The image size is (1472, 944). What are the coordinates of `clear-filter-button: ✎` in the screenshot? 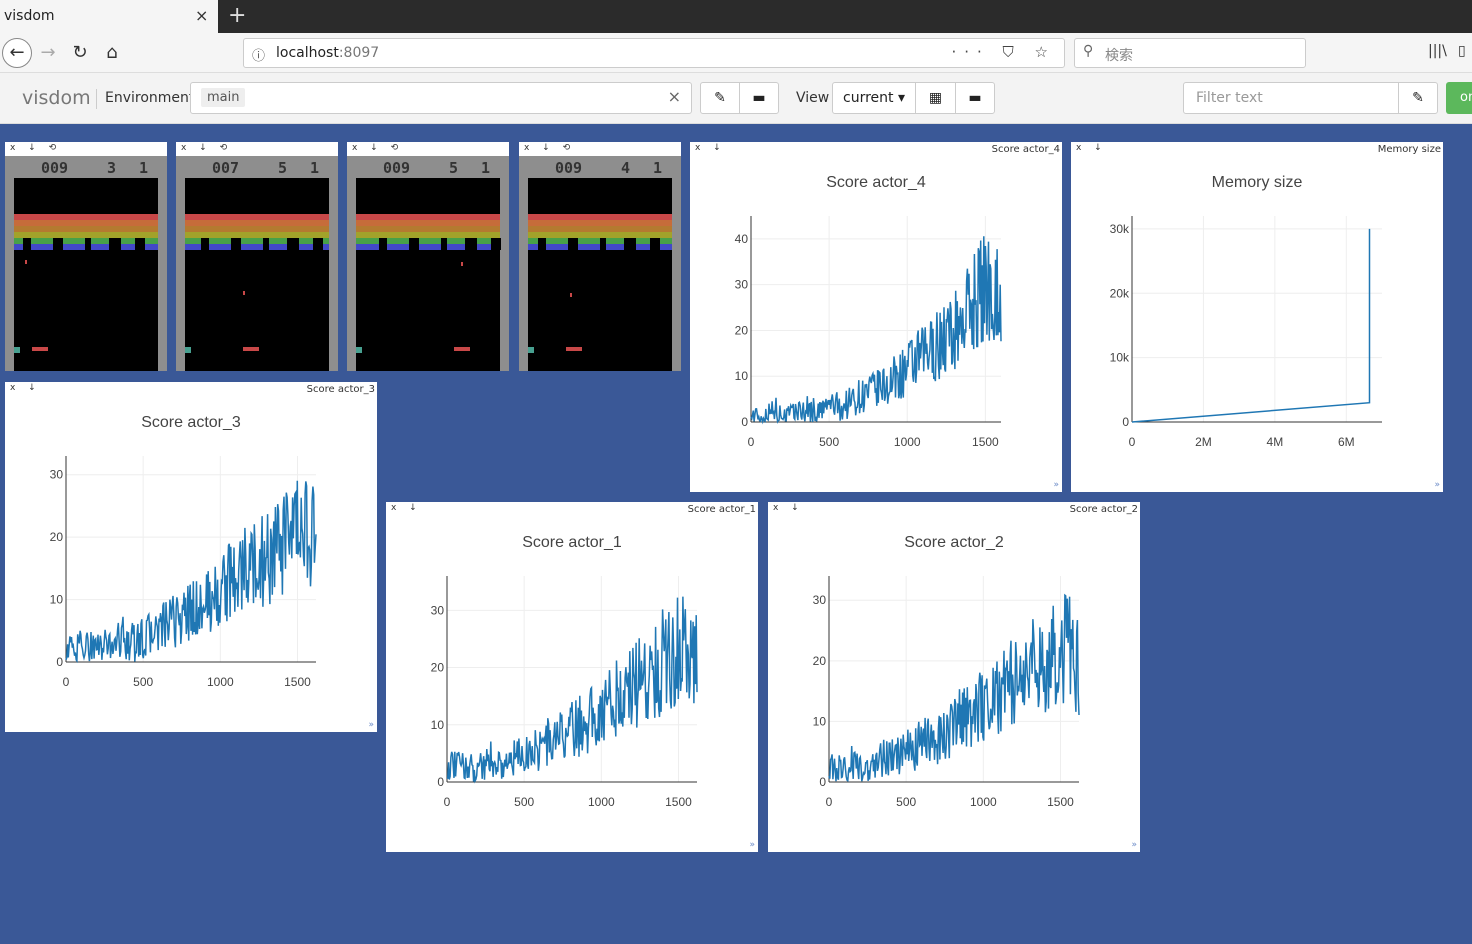 It's located at (1418, 98).